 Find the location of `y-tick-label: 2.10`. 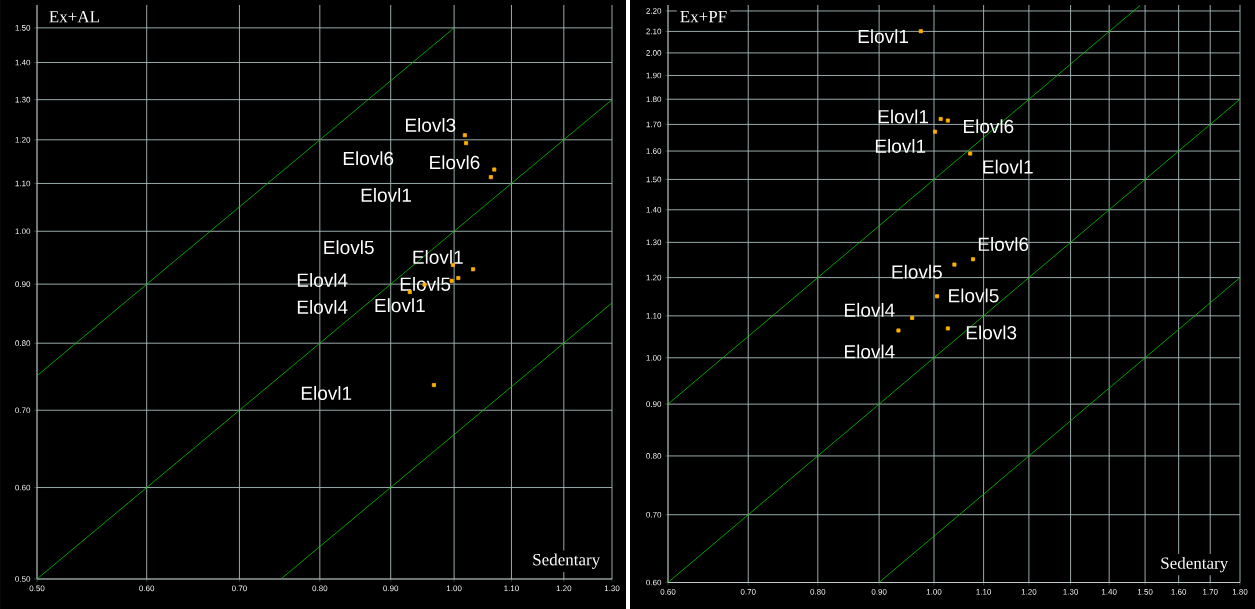

y-tick-label: 2.10 is located at coordinates (654, 31).